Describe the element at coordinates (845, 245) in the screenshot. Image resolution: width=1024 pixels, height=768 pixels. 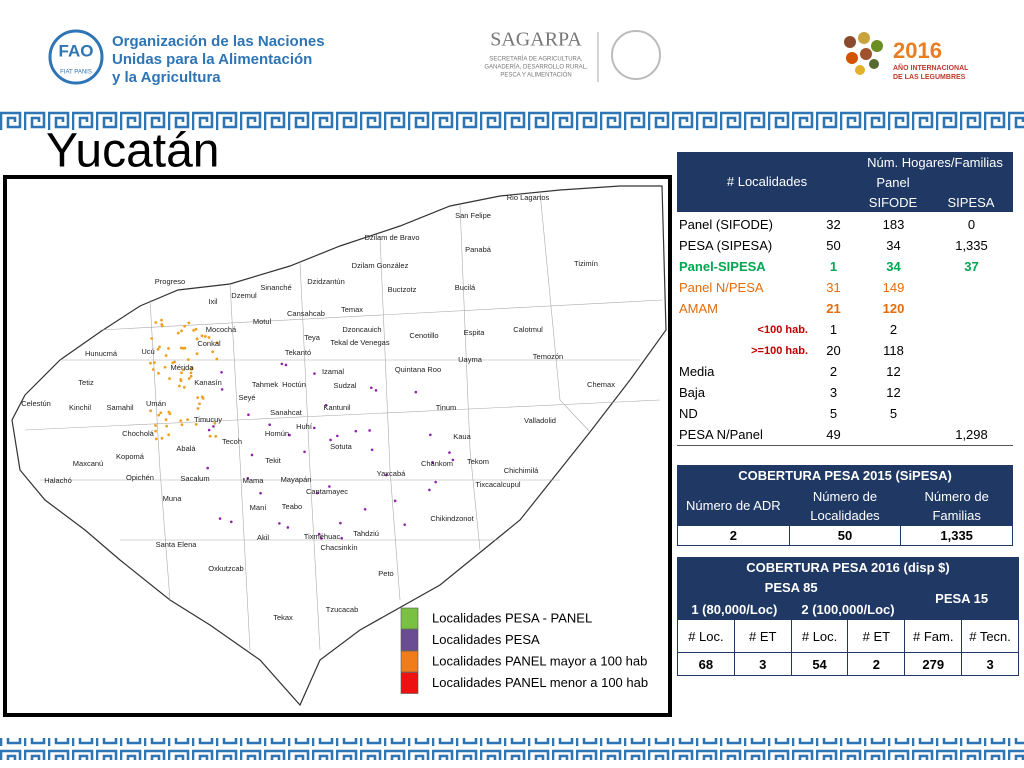
I see `table-row: PESA (SIPESA) 50 34 1,335` at that location.